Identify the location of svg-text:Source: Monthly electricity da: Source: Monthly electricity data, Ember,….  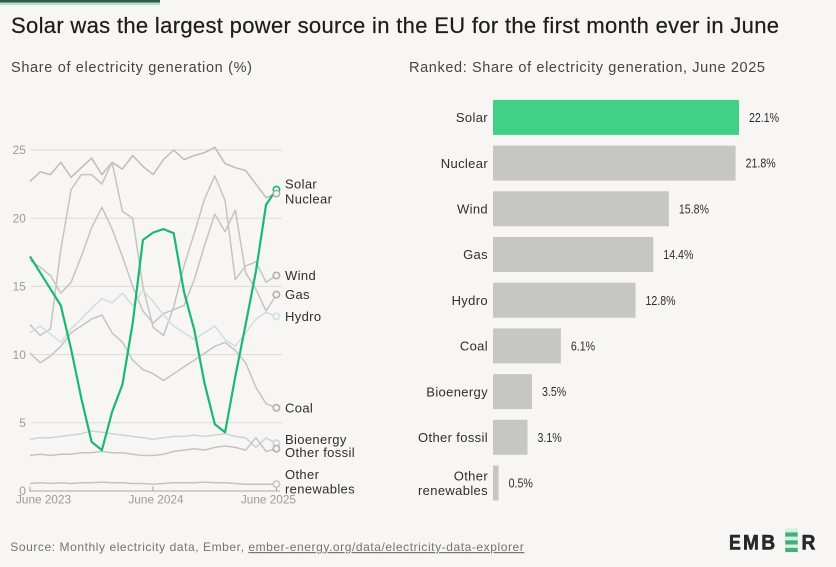
(267, 547).